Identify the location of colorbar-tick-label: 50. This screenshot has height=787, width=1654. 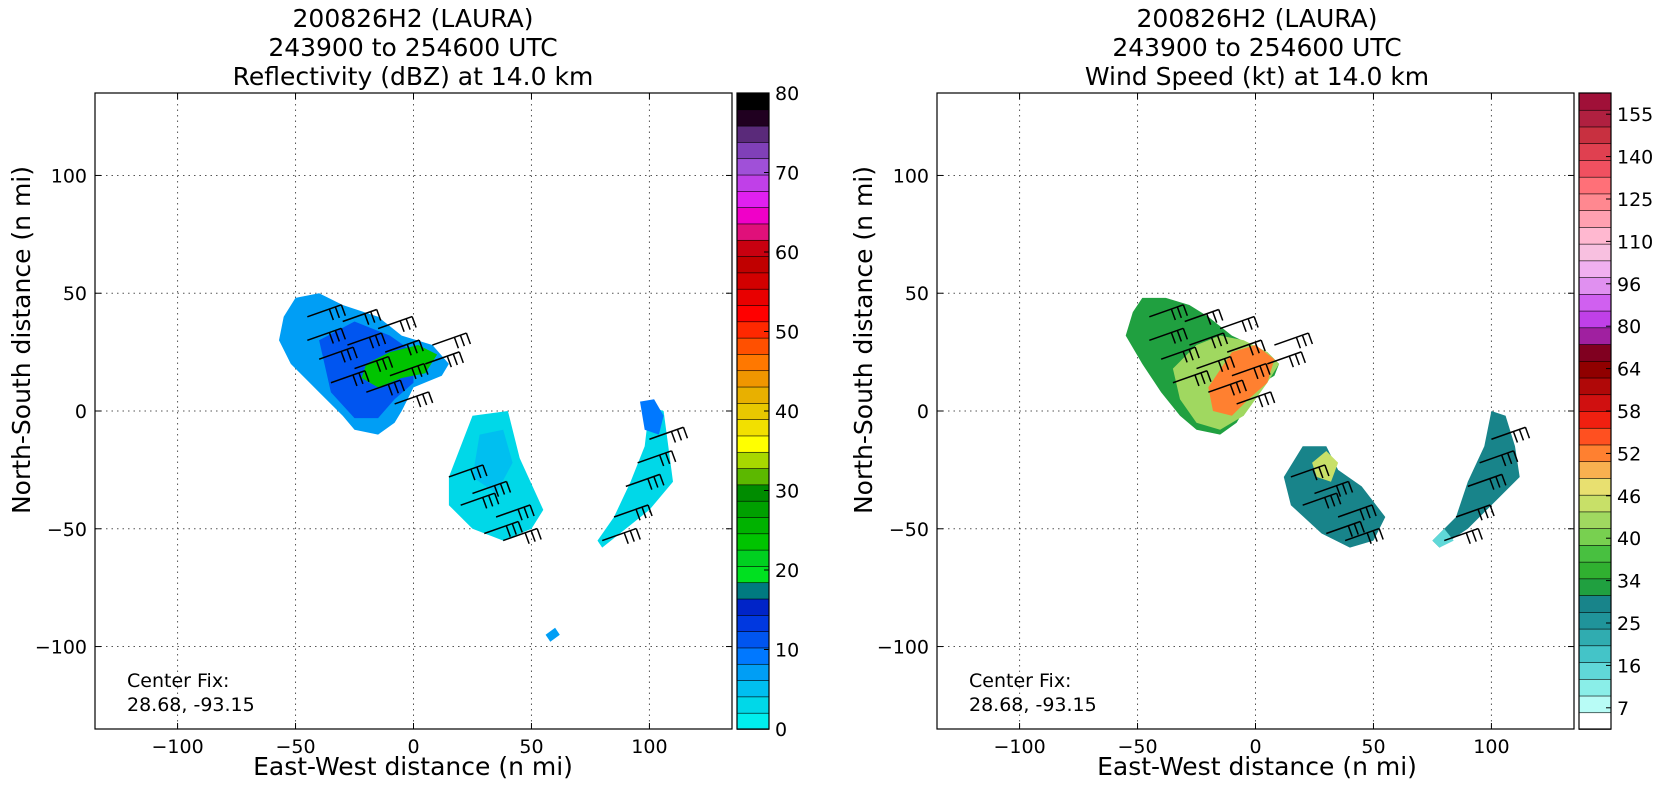
(787, 333).